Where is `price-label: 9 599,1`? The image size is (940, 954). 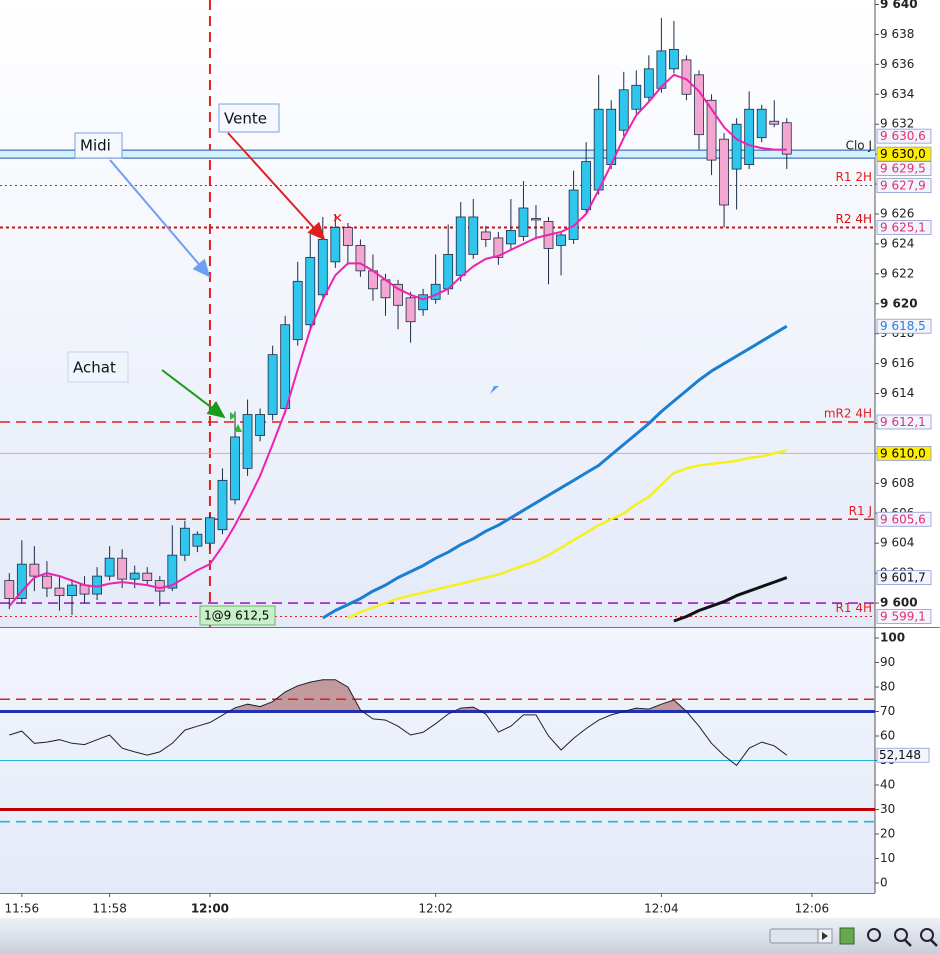 price-label: 9 599,1 is located at coordinates (903, 617).